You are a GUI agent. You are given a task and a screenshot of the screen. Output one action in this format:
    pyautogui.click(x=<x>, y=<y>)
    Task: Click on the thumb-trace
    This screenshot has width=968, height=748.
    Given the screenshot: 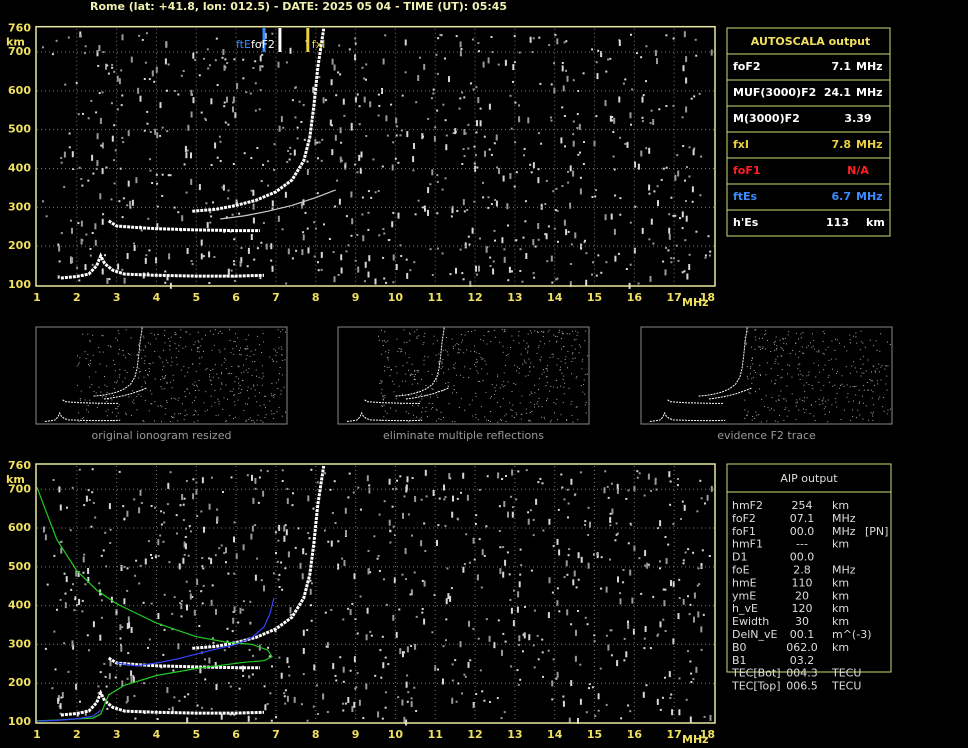 What is the action you would take?
    pyautogui.click(x=392, y=401)
    